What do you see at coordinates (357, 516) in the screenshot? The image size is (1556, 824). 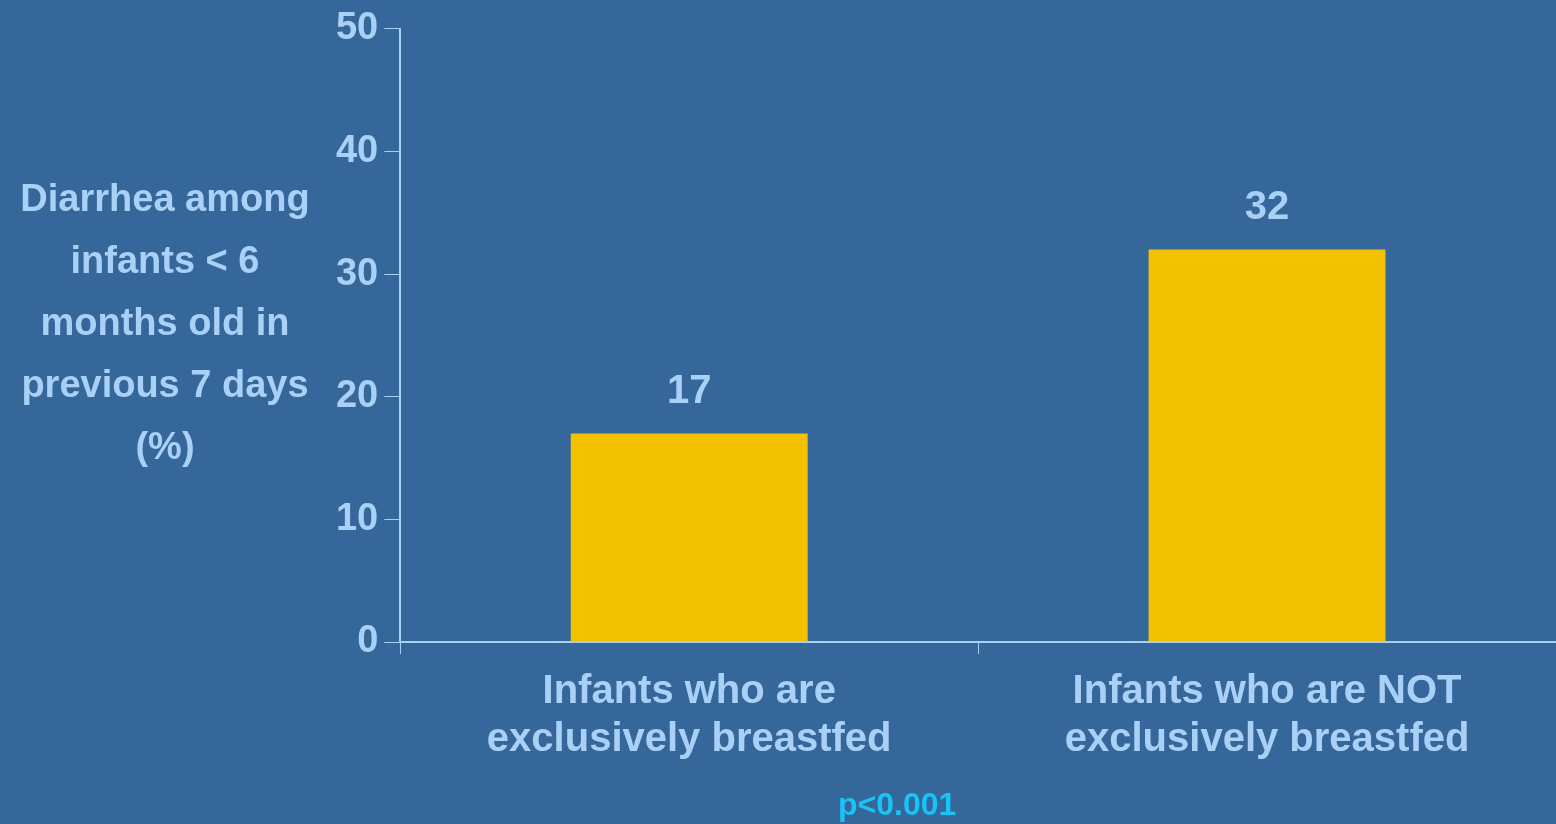 I see `y-tick-label: 10` at bounding box center [357, 516].